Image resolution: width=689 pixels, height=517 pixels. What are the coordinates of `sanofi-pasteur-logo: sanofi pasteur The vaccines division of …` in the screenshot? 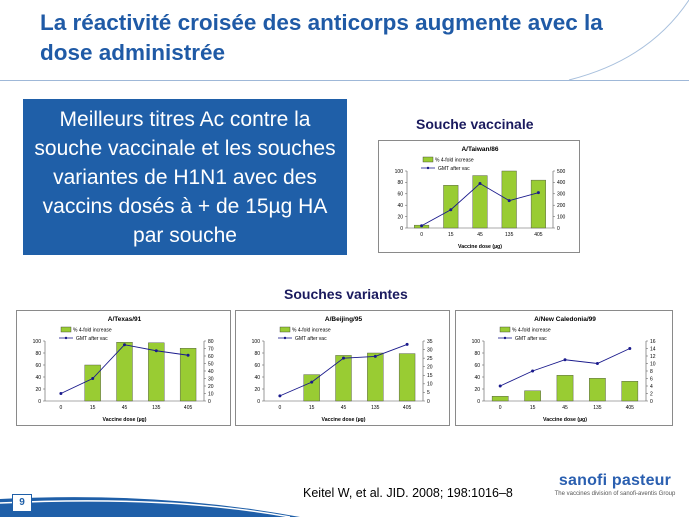 It's located at (615, 484).